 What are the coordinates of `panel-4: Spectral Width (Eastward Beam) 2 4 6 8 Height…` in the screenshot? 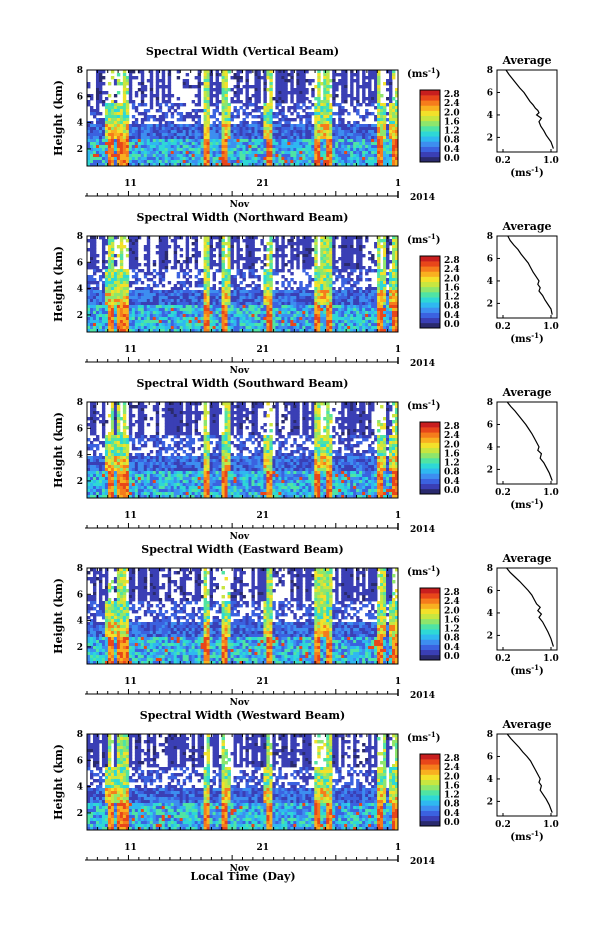 It's located at (305, 625).